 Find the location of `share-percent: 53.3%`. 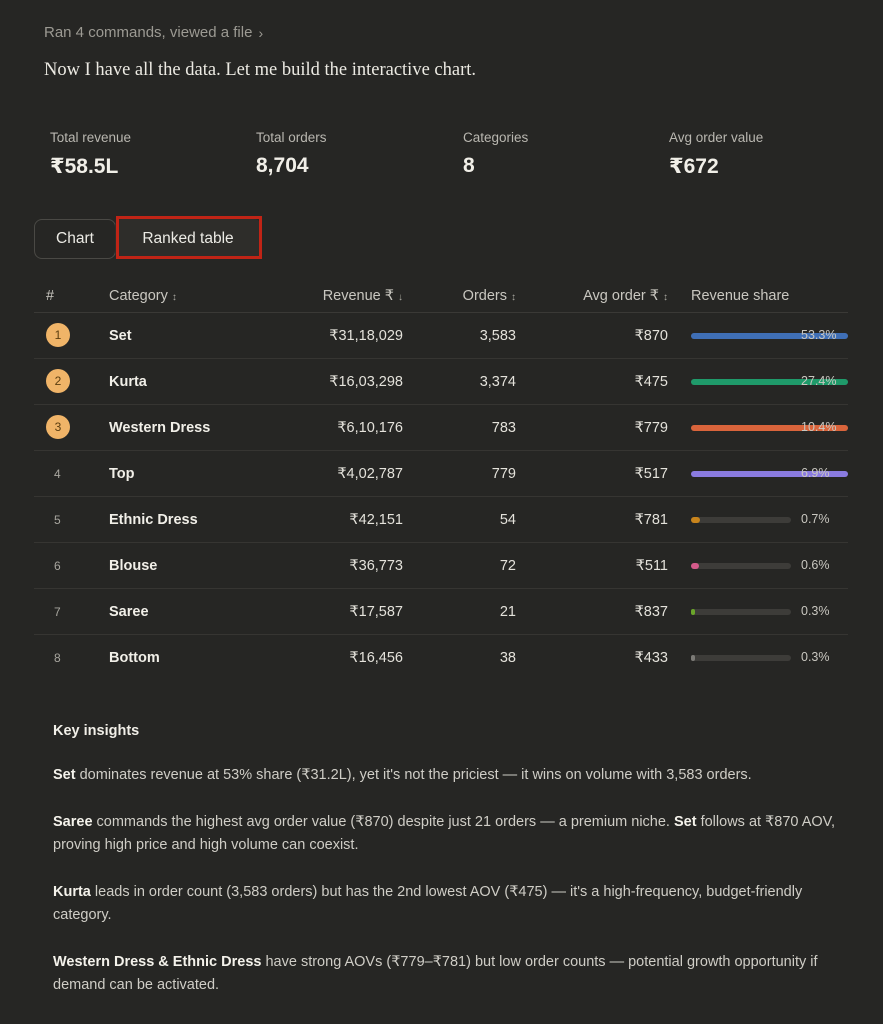

share-percent: 53.3% is located at coordinates (819, 335).